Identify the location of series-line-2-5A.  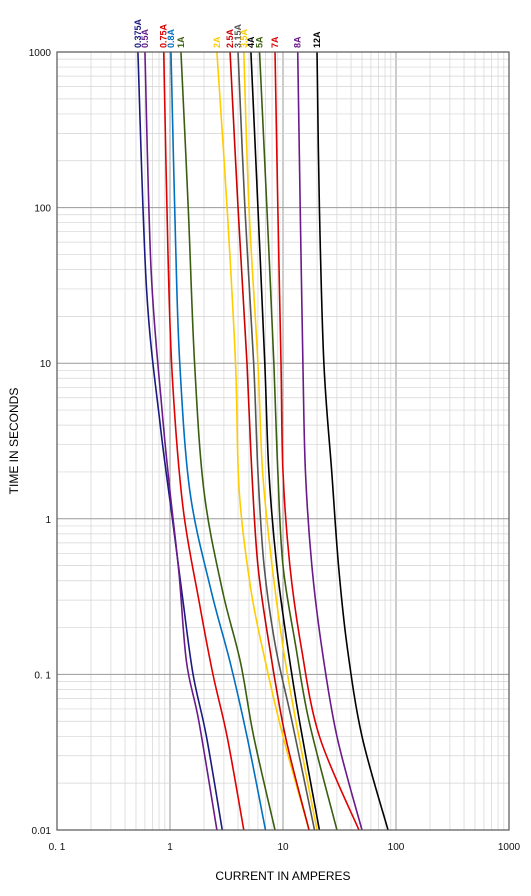
(269, 441).